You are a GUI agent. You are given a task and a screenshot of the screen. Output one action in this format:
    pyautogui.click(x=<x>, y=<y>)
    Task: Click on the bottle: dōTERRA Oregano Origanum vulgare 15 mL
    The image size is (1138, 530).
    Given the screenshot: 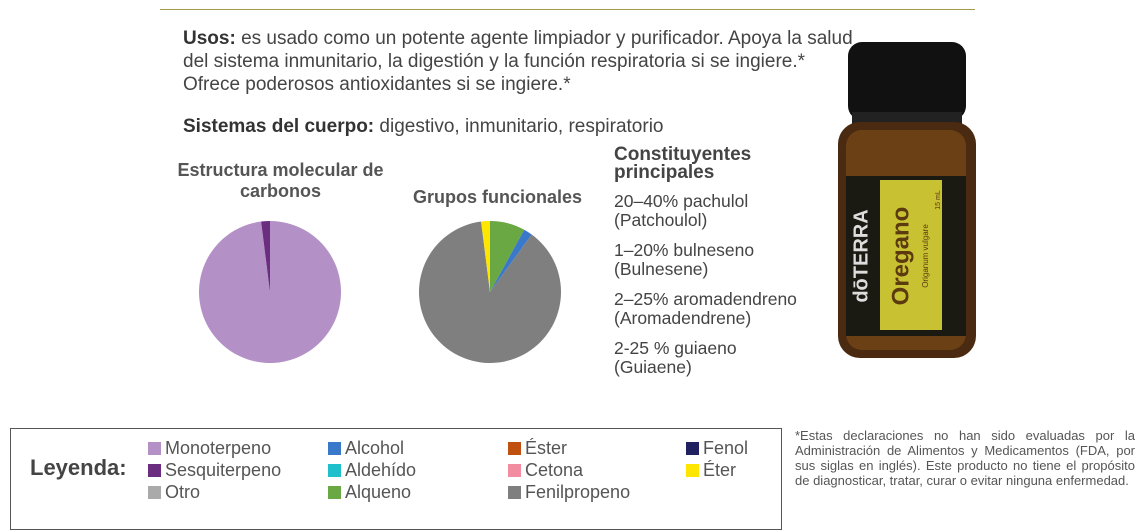 What is the action you would take?
    pyautogui.click(x=907, y=200)
    